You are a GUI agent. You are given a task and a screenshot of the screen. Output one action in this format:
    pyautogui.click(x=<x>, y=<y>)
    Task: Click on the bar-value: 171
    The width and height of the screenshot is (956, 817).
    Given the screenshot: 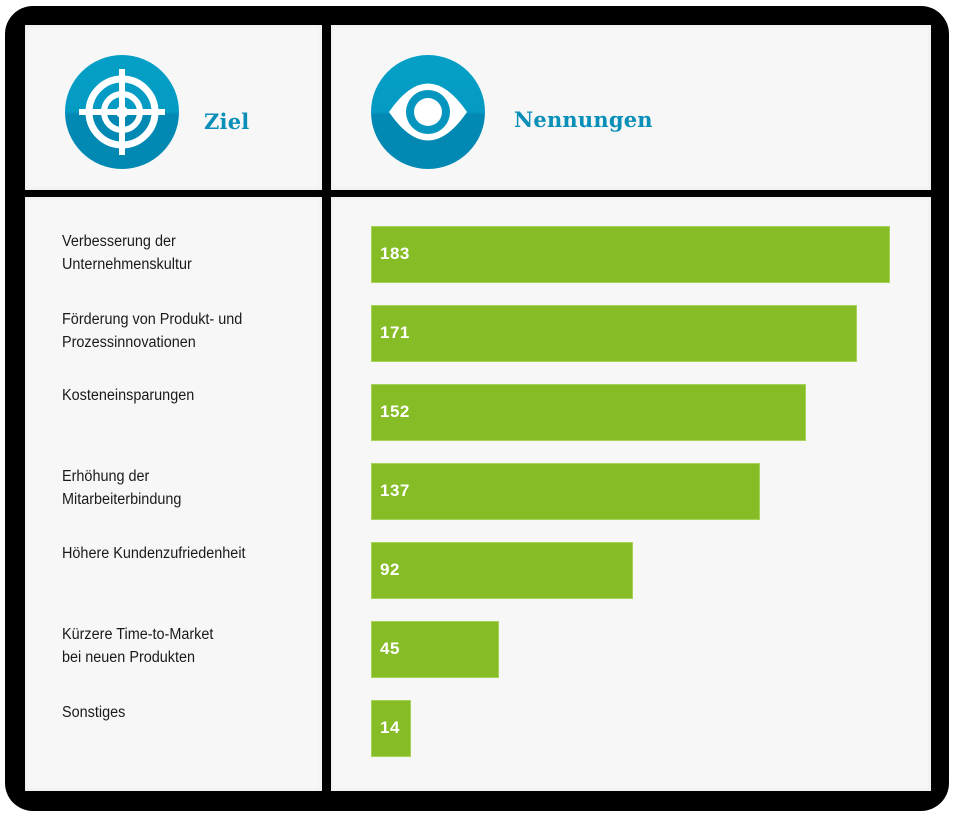 What is the action you would take?
    pyautogui.click(x=395, y=332)
    